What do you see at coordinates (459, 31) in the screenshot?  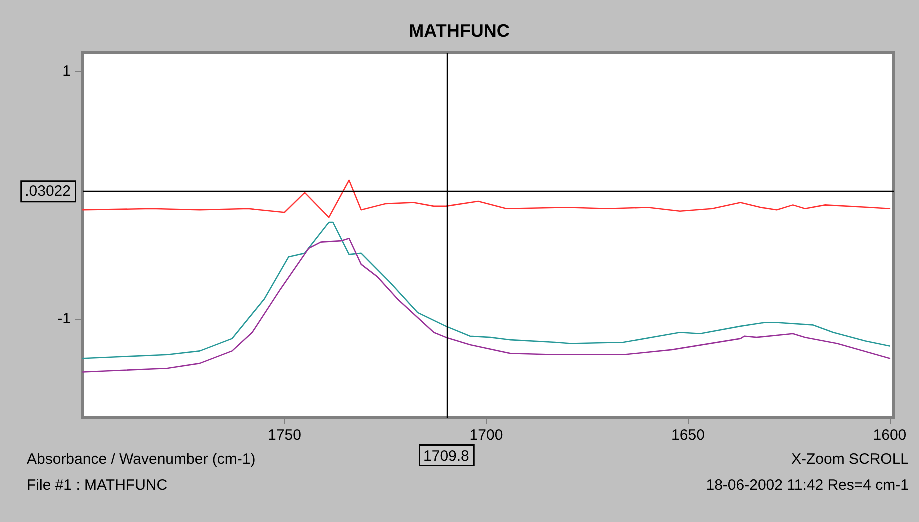 I see `chart-title: MATHFUNC` at bounding box center [459, 31].